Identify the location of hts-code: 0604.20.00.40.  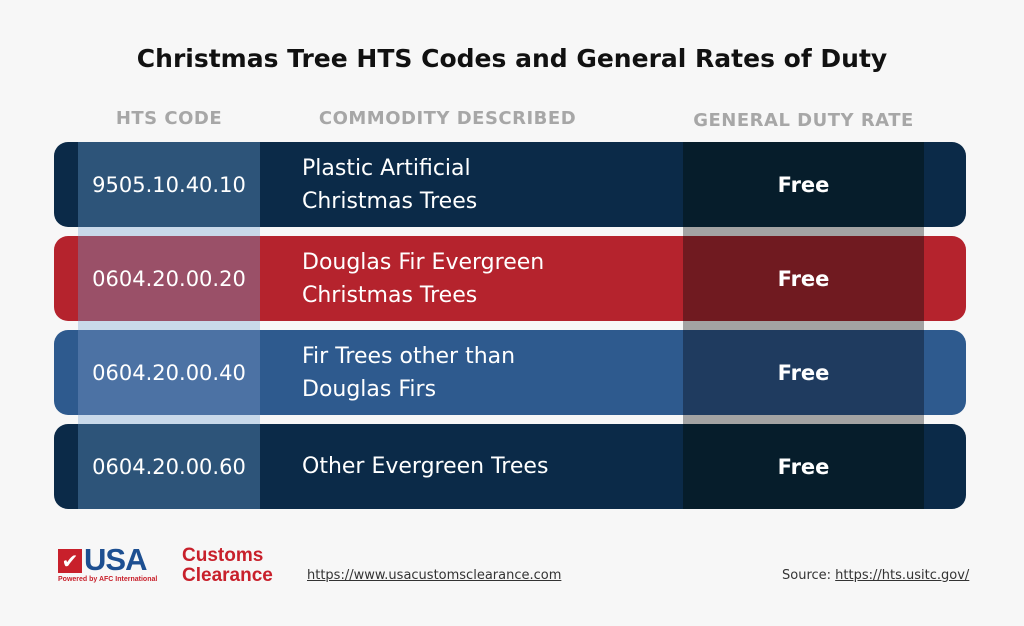
(169, 372).